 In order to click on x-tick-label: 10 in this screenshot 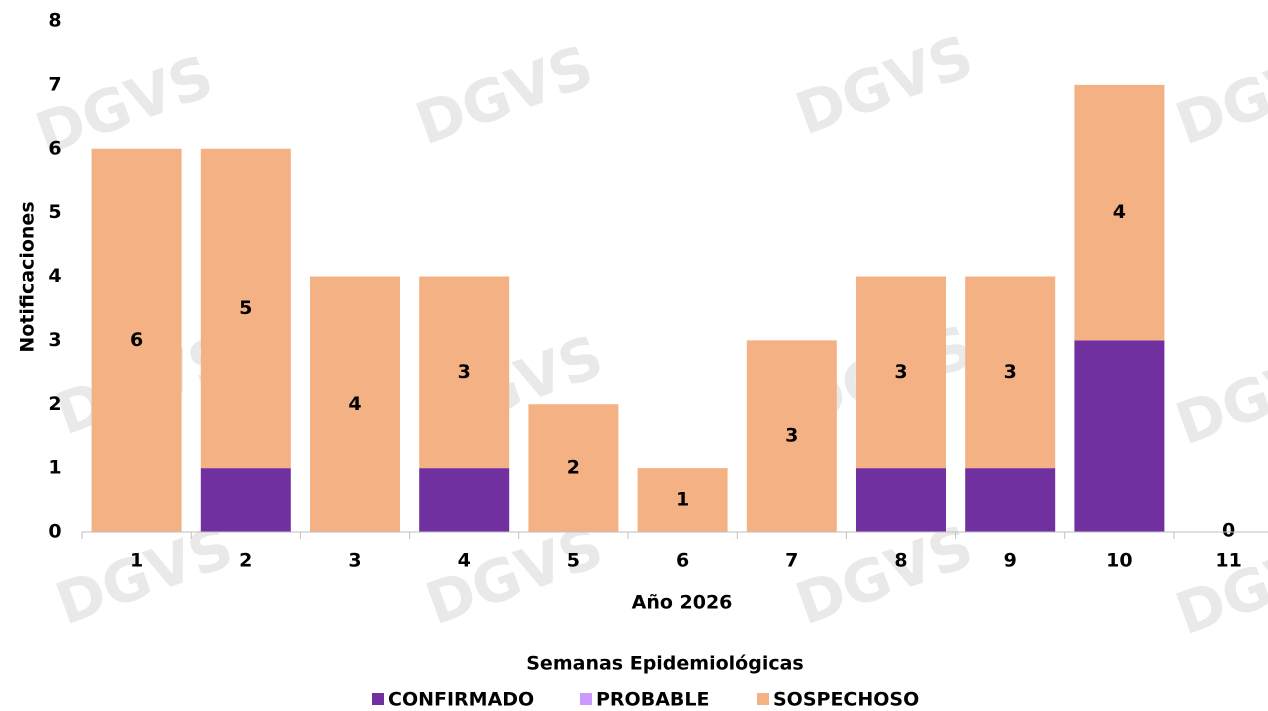, I will do `click(1119, 561)`.